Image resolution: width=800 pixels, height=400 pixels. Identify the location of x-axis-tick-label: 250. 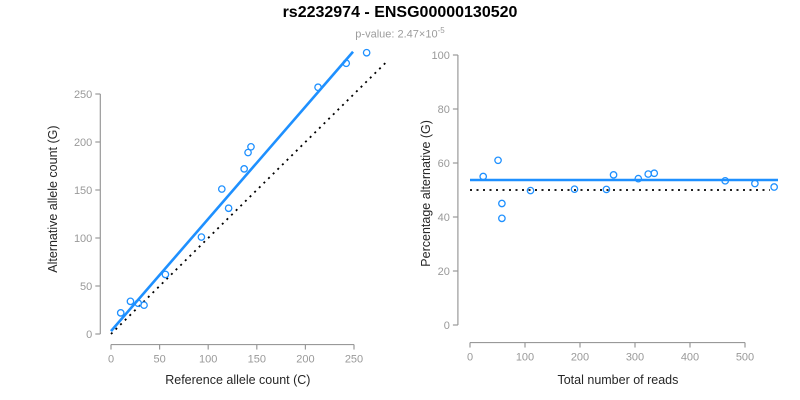
(354, 360).